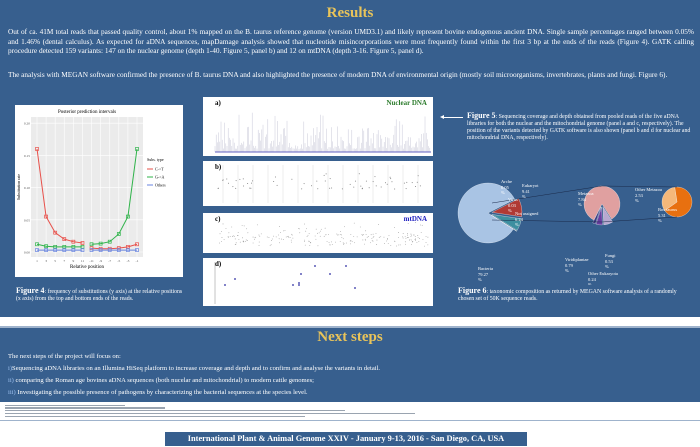 The height and width of the screenshot is (447, 700). What do you see at coordinates (648, 189) in the screenshot?
I see `pie-label: Other Metazoa` at bounding box center [648, 189].